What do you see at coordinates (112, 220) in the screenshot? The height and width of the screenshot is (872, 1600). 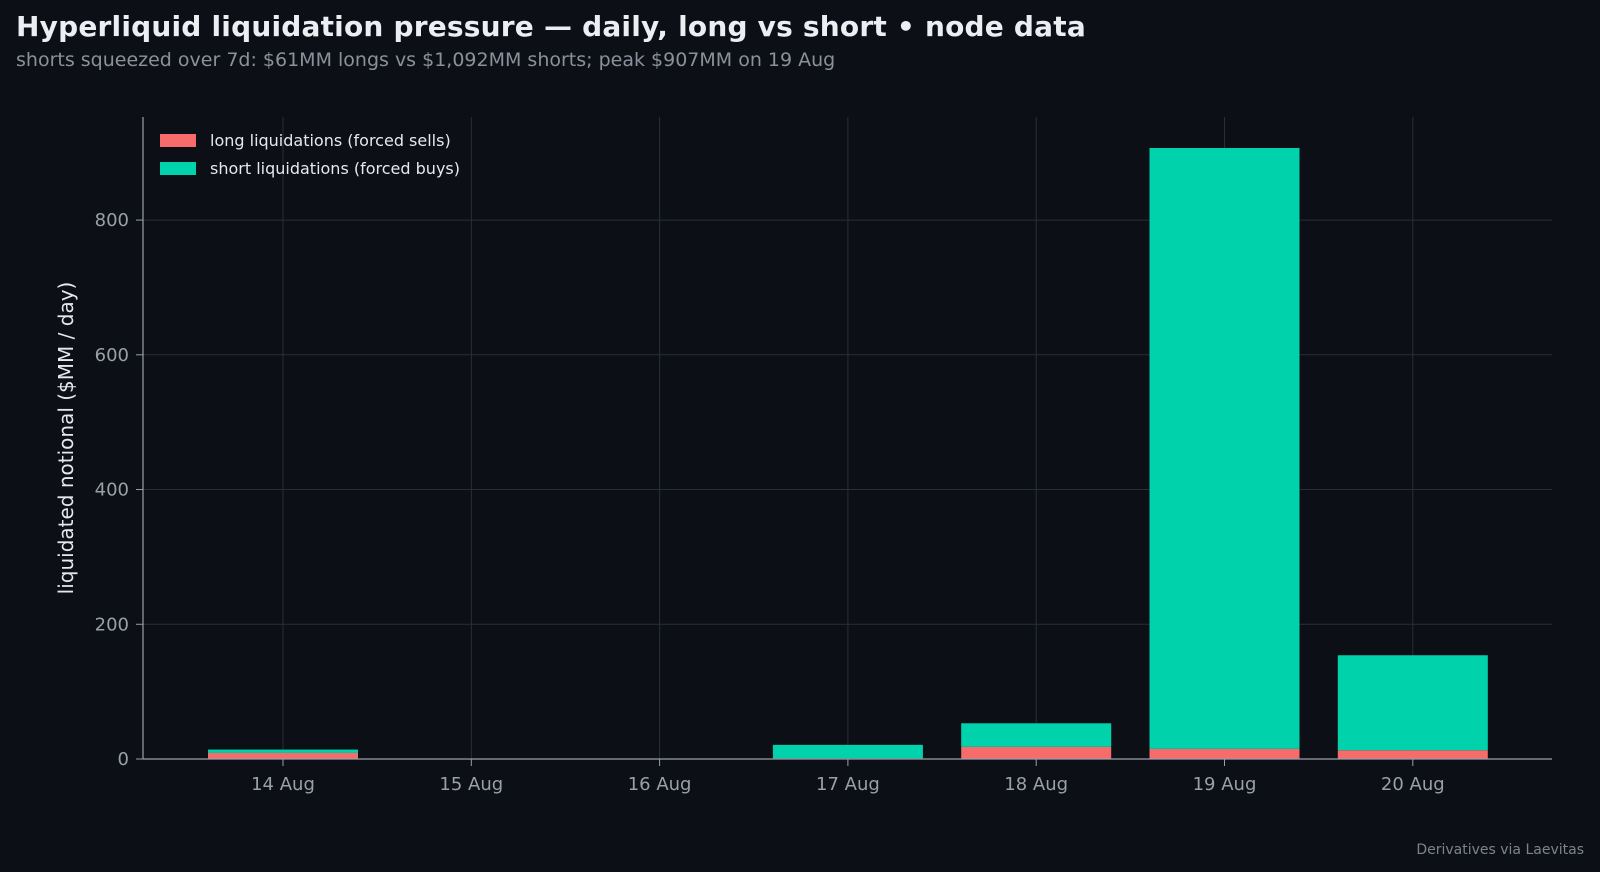 I see `y-tick-label: 800` at bounding box center [112, 220].